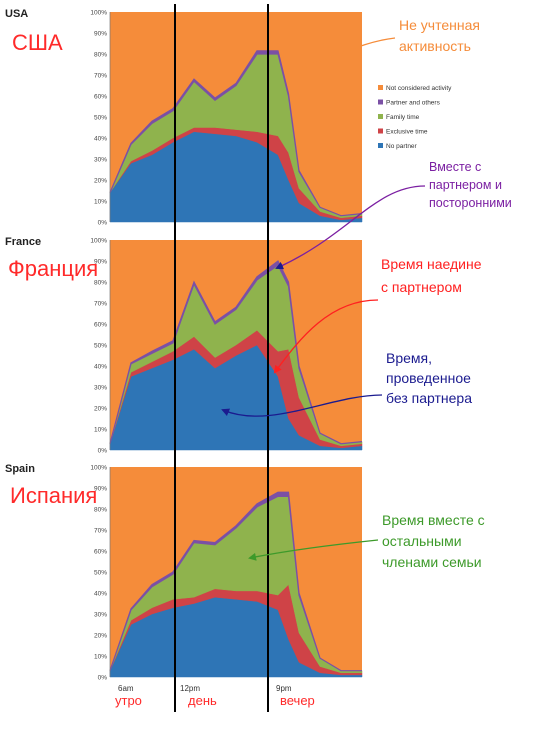 This screenshot has height=738, width=550. What do you see at coordinates (205, 688) in the screenshot?
I see `x-axis: 6am 12pm 9pm` at bounding box center [205, 688].